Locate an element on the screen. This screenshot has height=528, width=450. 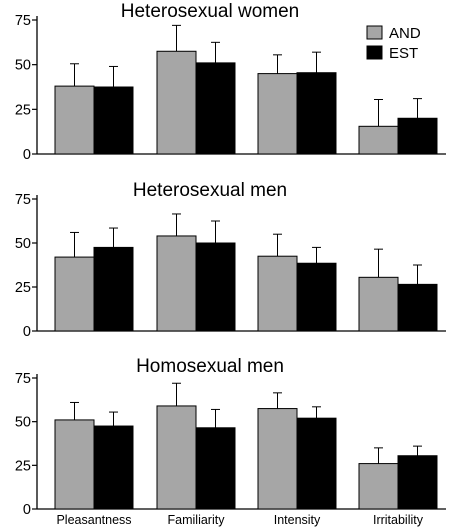
x-tick-label: Irritability is located at coordinates (398, 520).